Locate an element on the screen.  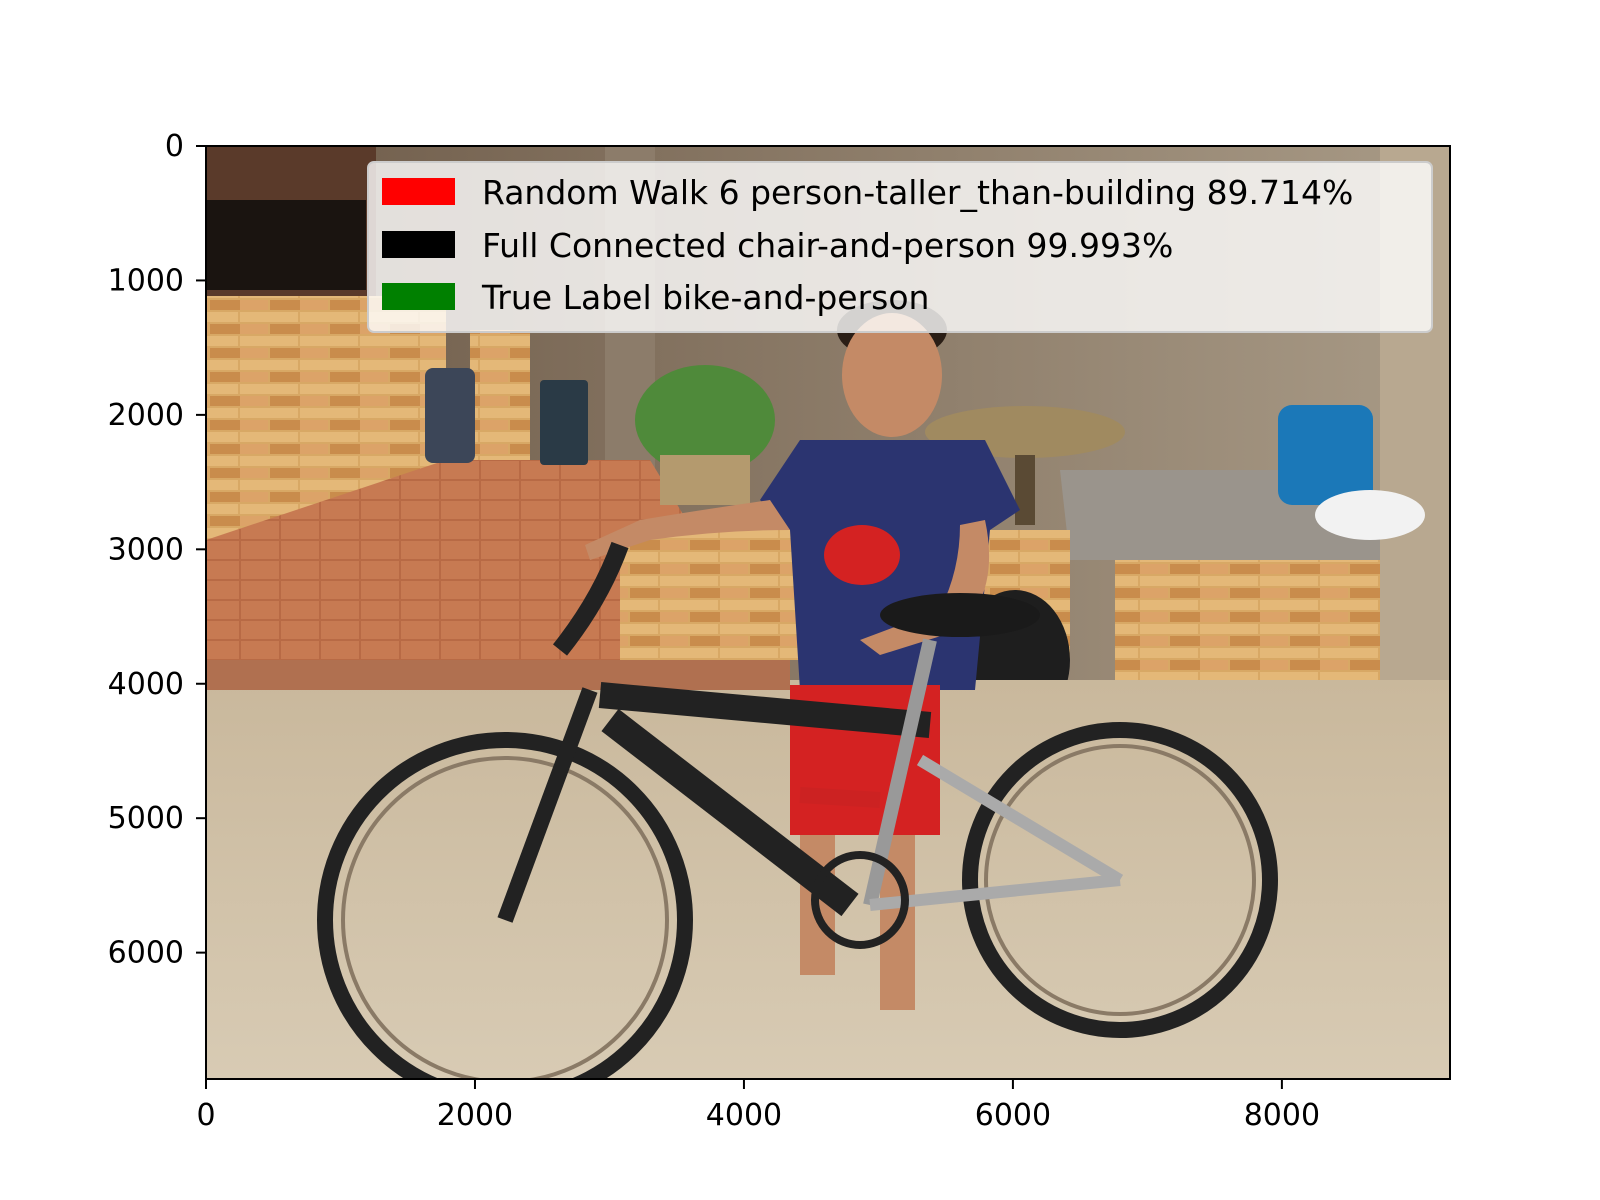
bike-down-tube is located at coordinates (730, 812).